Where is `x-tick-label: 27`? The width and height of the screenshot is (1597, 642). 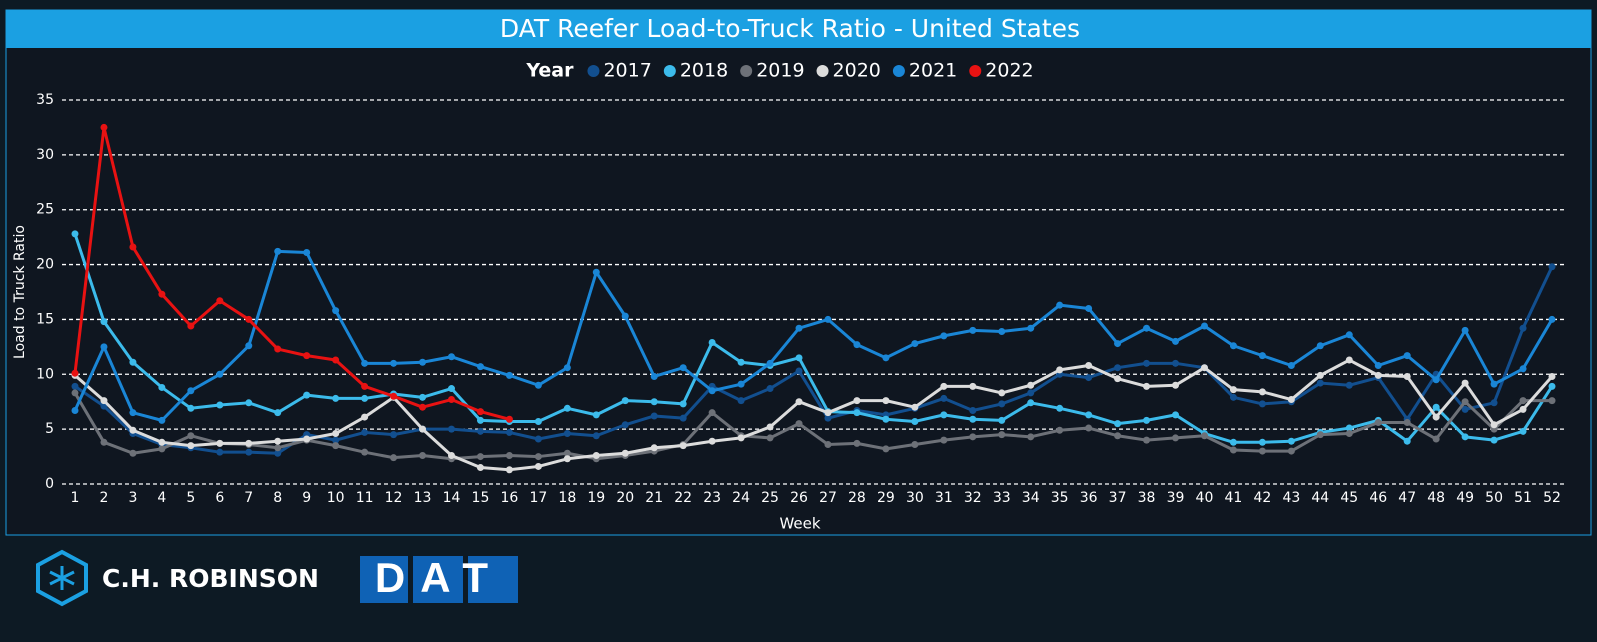 x-tick-label: 27 is located at coordinates (828, 498).